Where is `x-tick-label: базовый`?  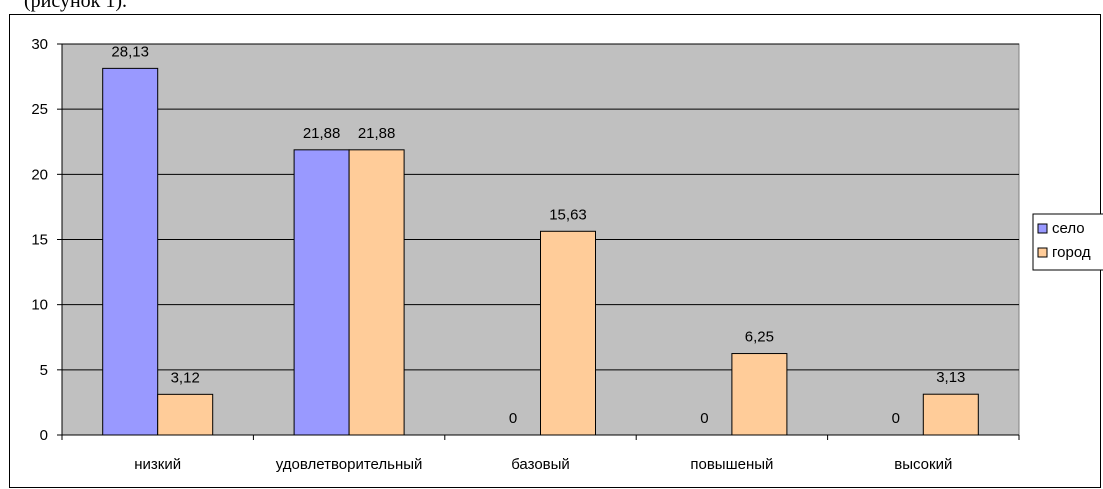 x-tick-label: базовый is located at coordinates (540, 464).